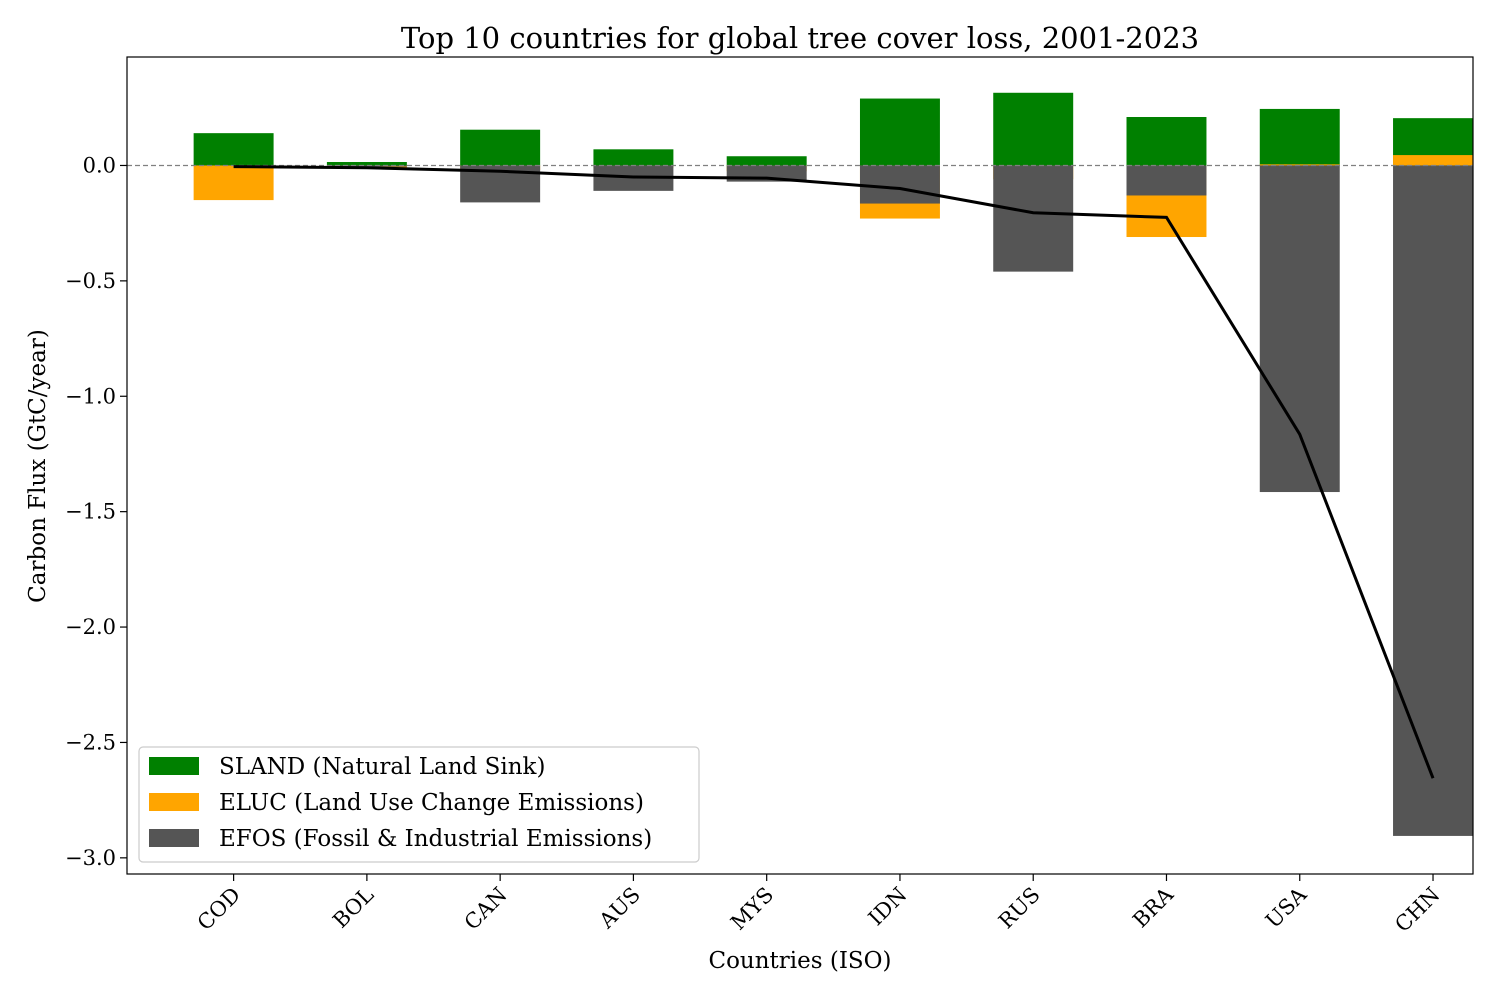  I want to click on bar-series1-CHN, so click(1433, 160).